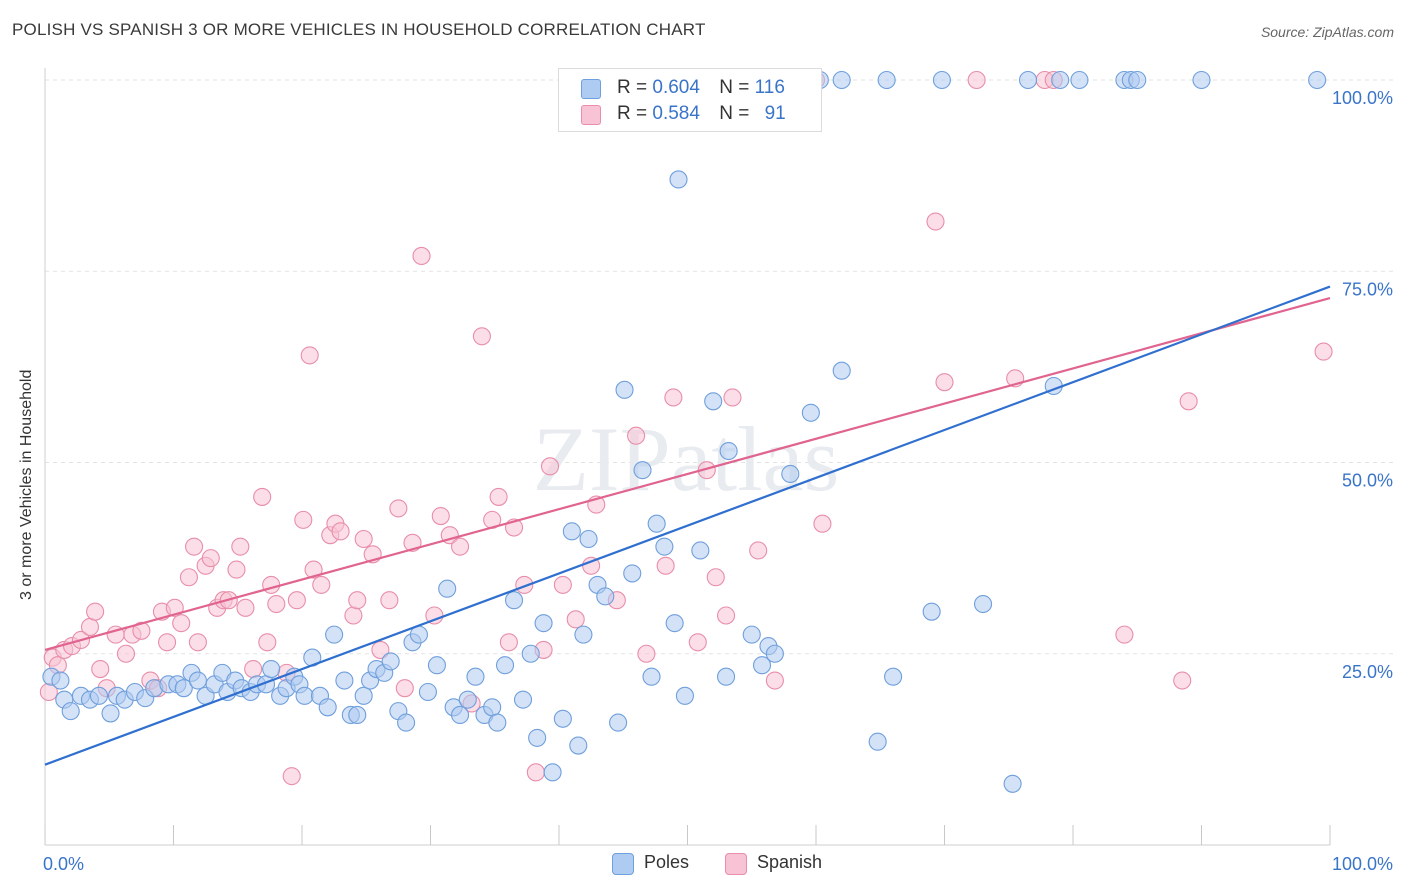  Describe the element at coordinates (623, 864) in the screenshot. I see `bottom-legend-swatch-poles` at that location.